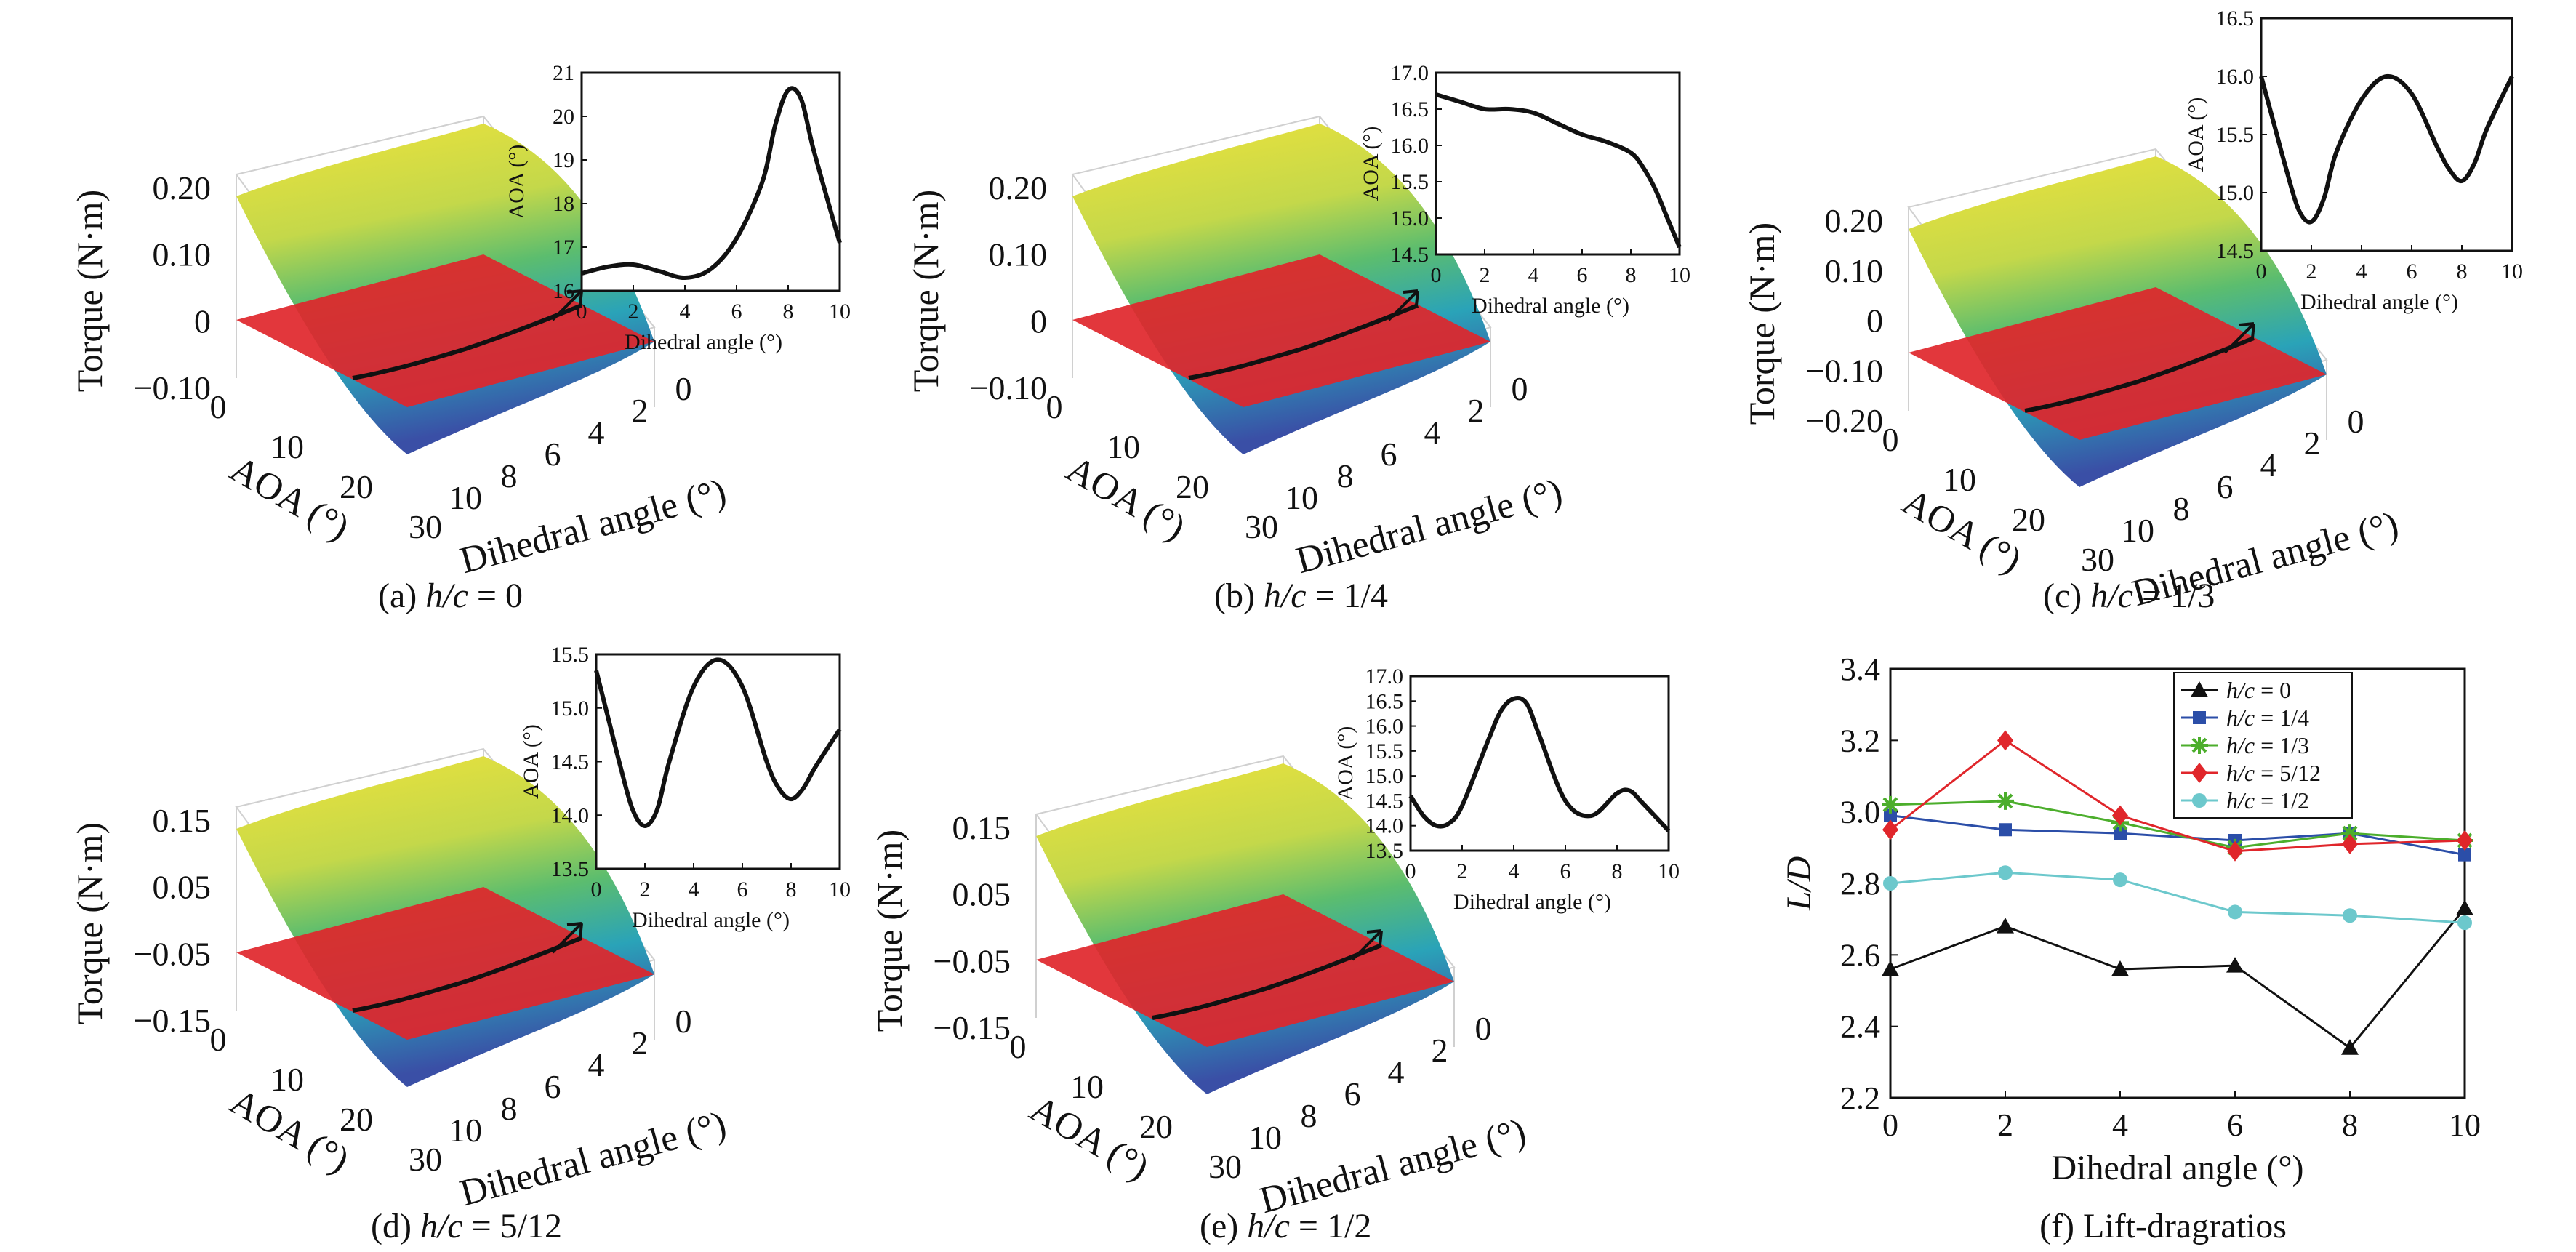 Image resolution: width=2576 pixels, height=1252 pixels. I want to click on legend-entry: h/c = 1/4, so click(2267, 718).